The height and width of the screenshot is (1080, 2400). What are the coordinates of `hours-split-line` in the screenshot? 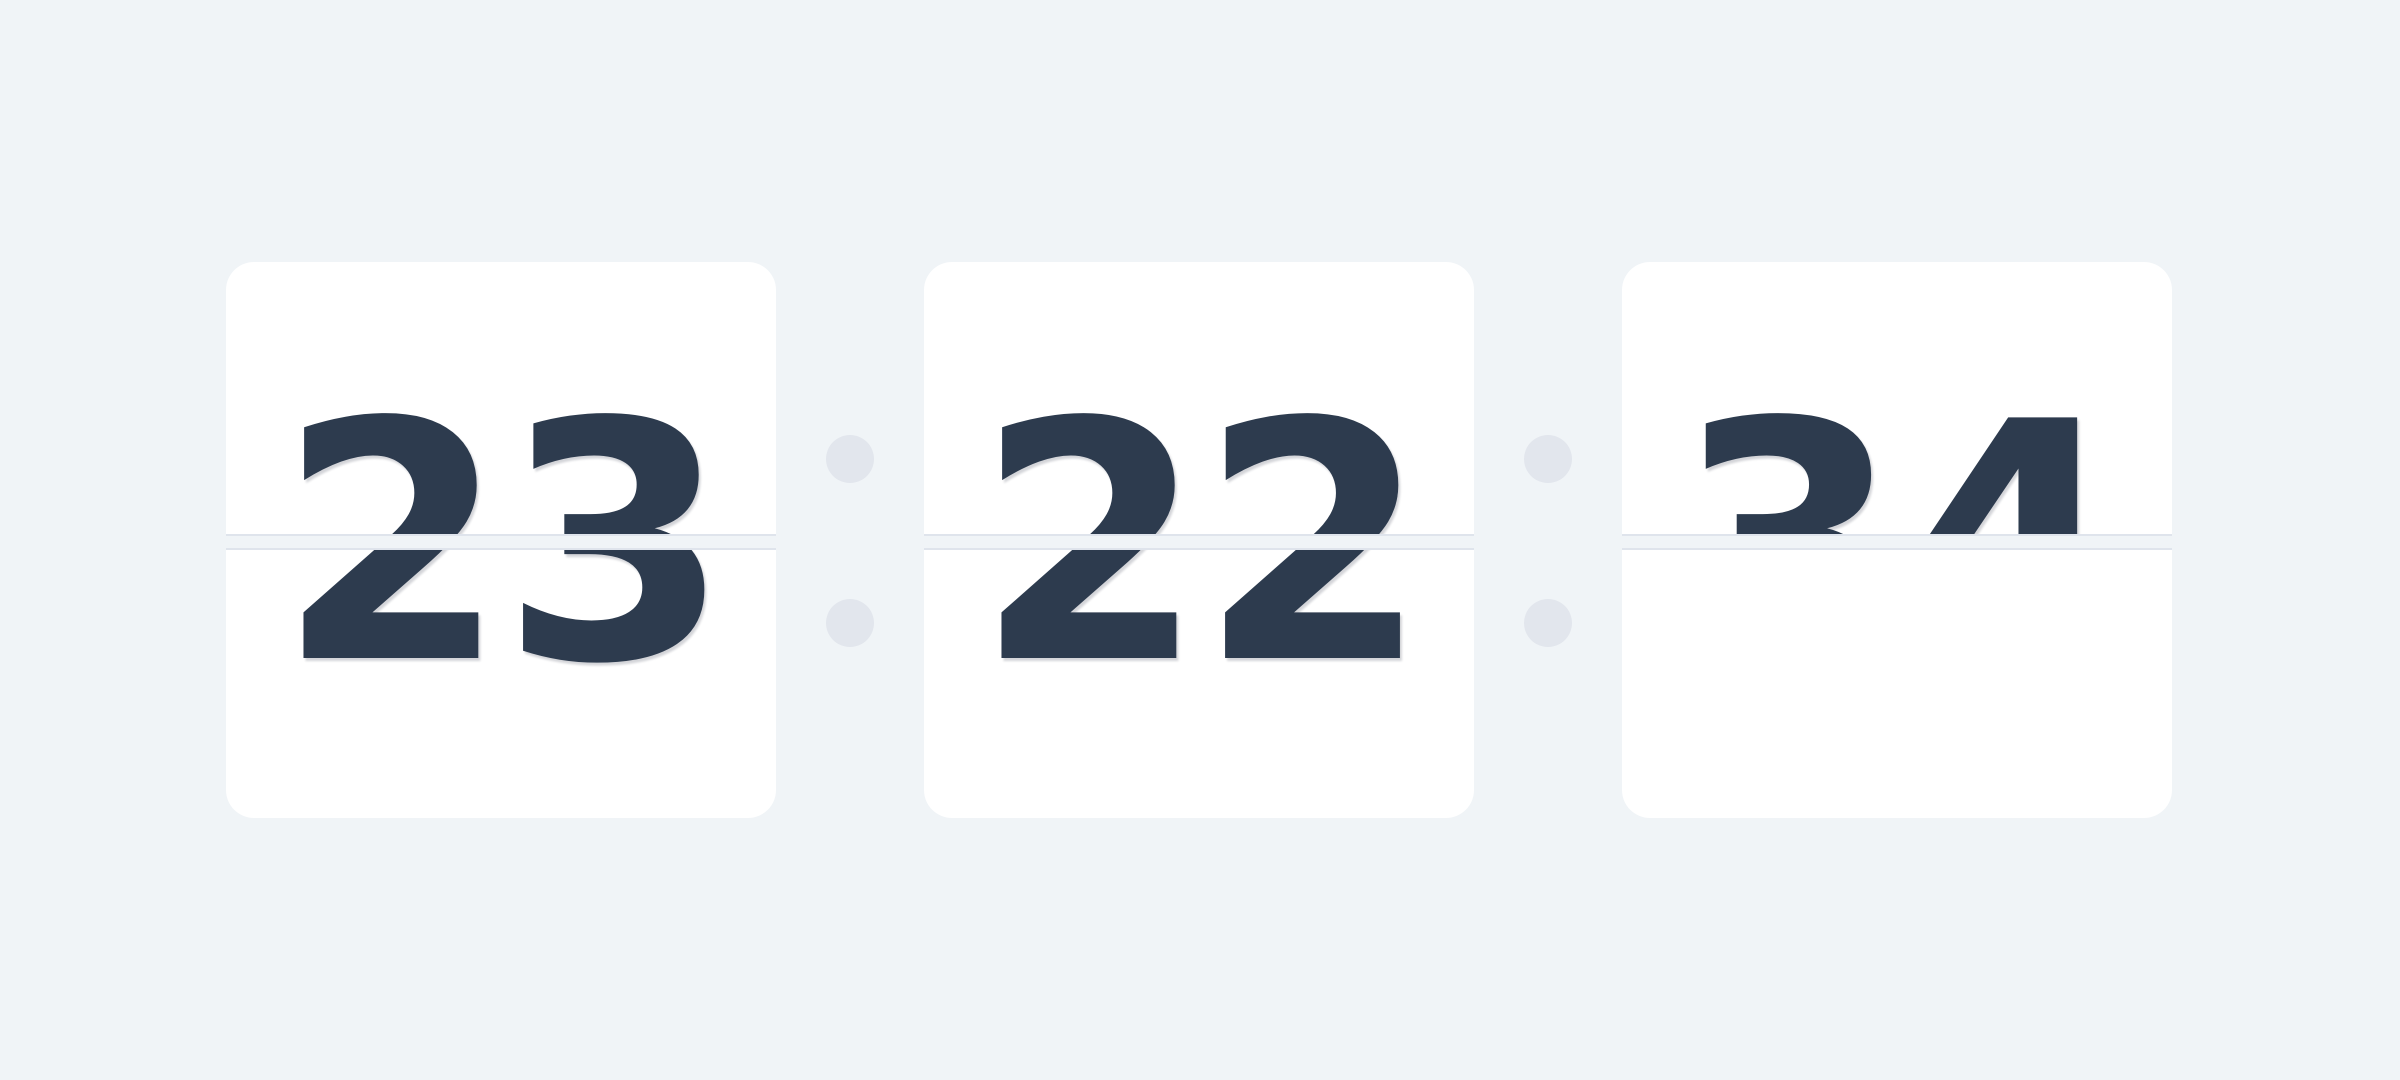 It's located at (501, 542).